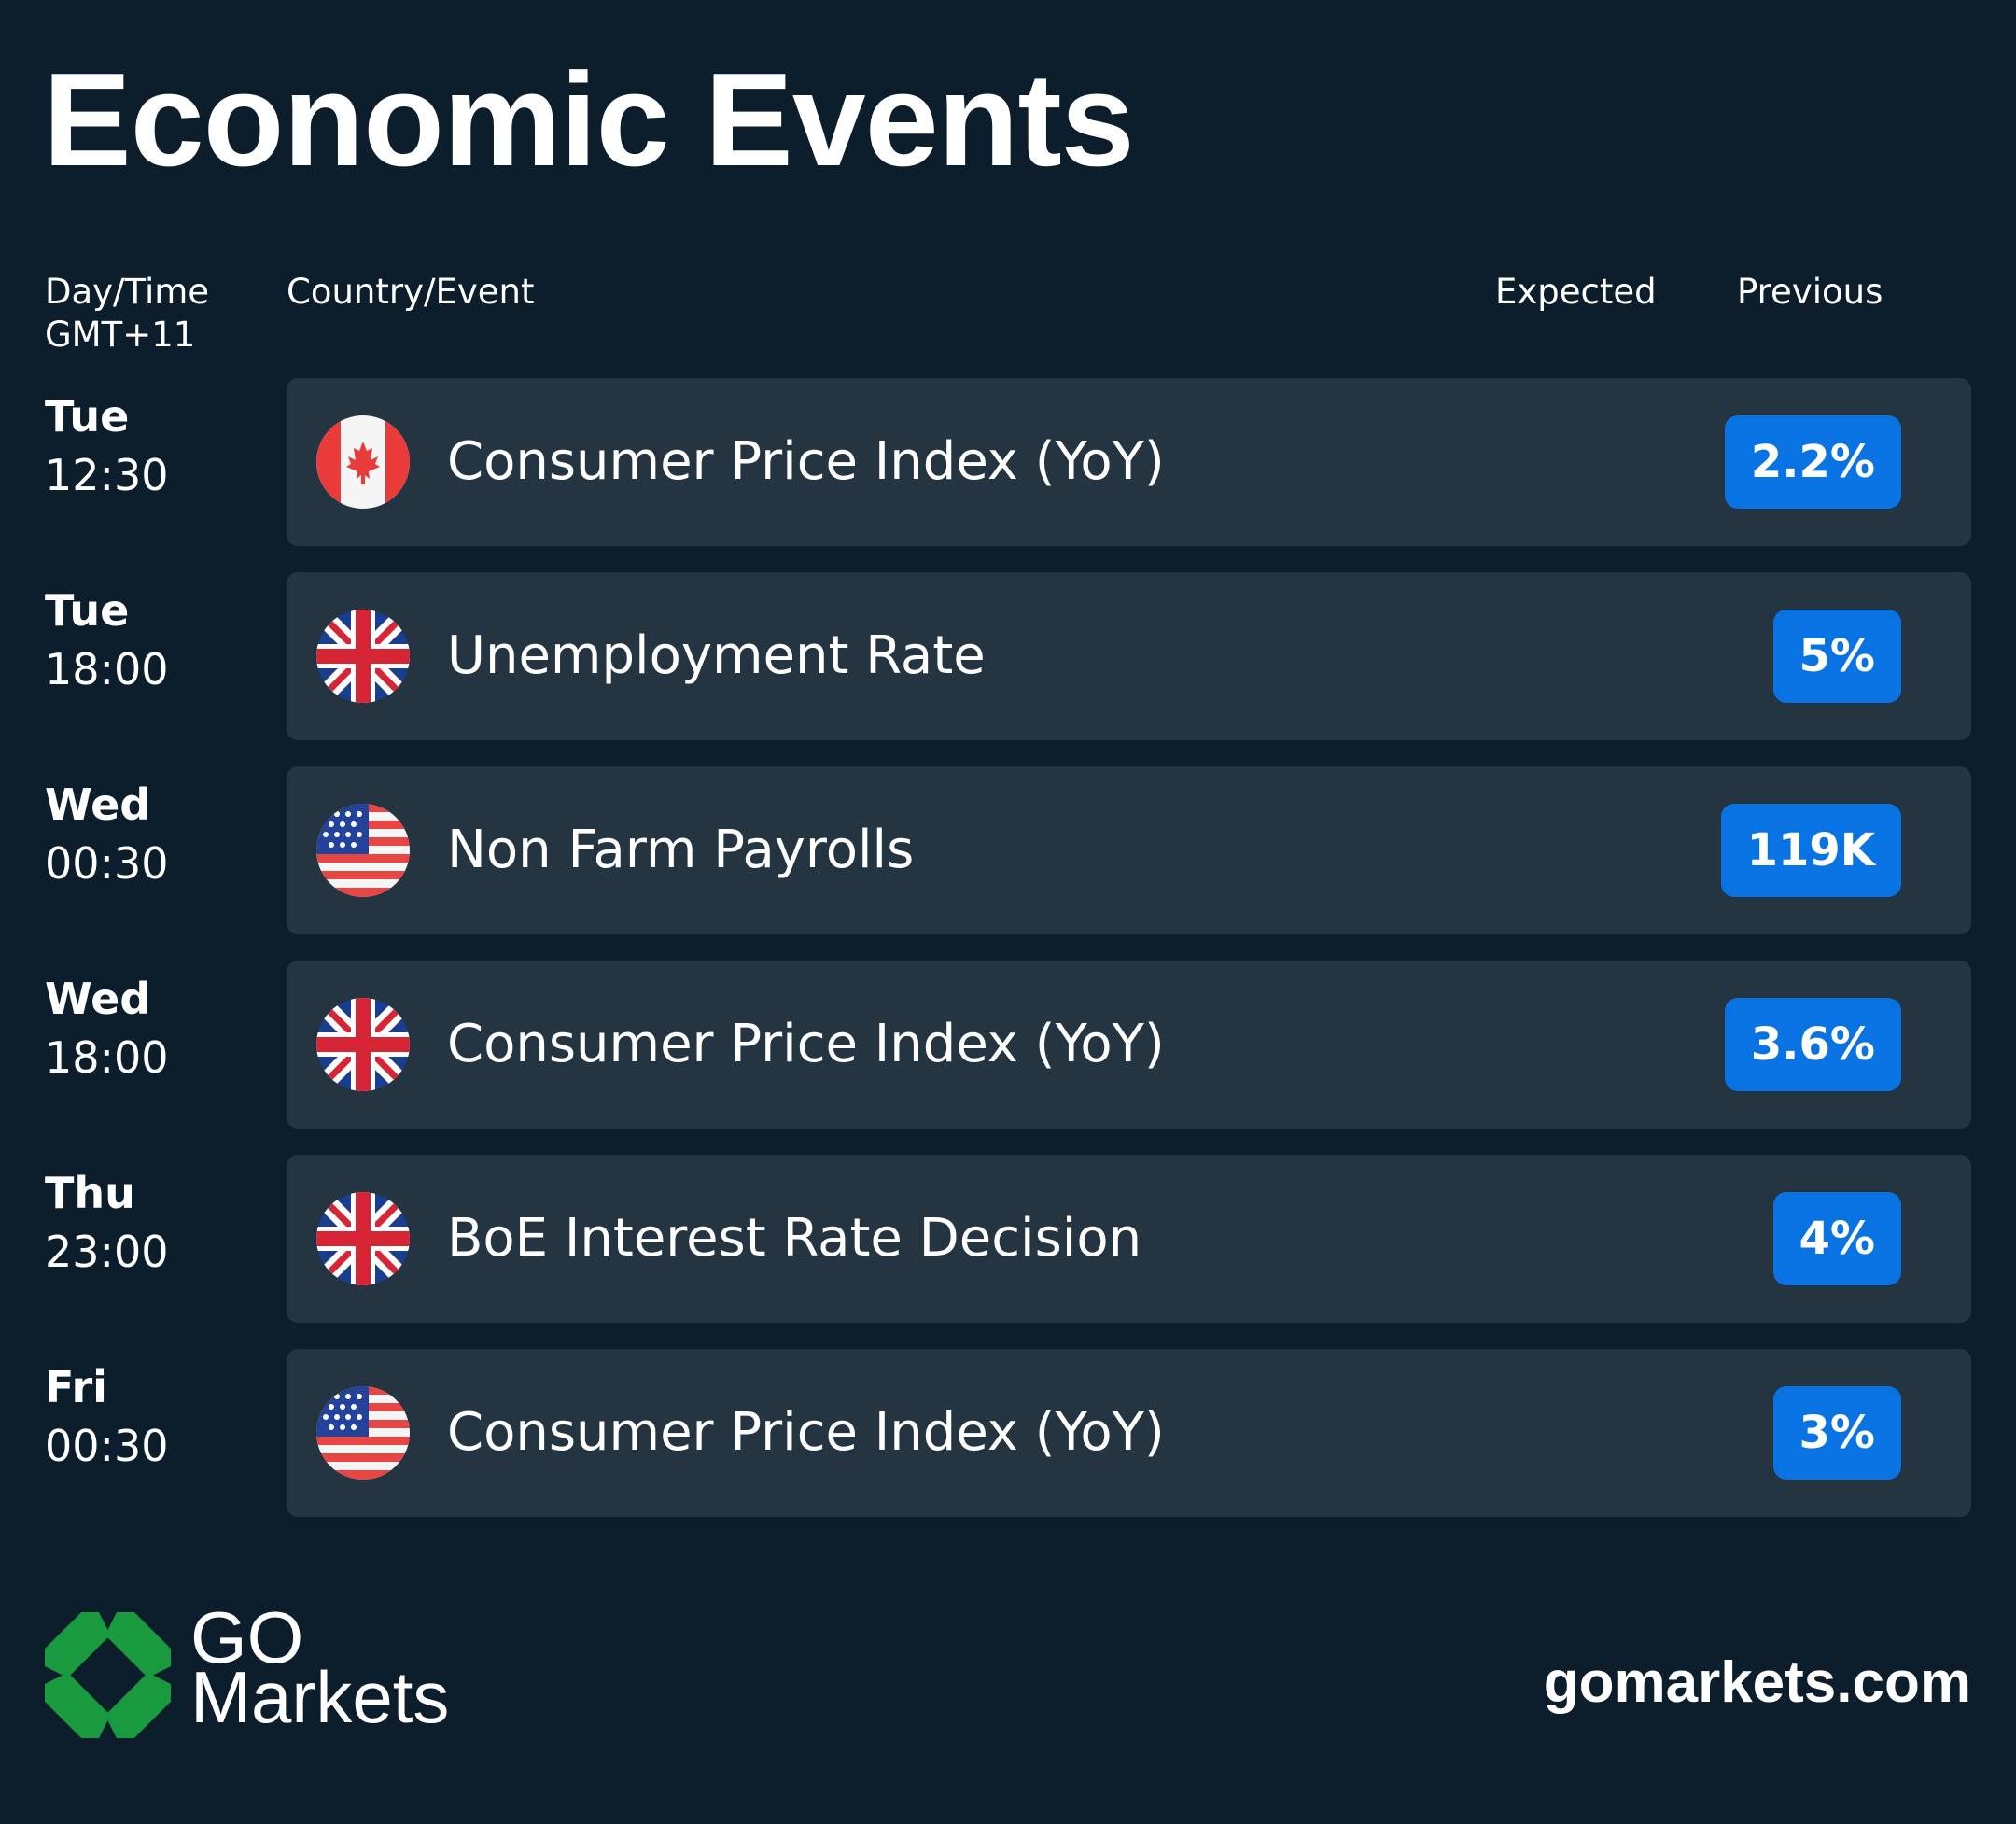  What do you see at coordinates (1812, 462) in the screenshot?
I see `previous-value-badge: 2.2%` at bounding box center [1812, 462].